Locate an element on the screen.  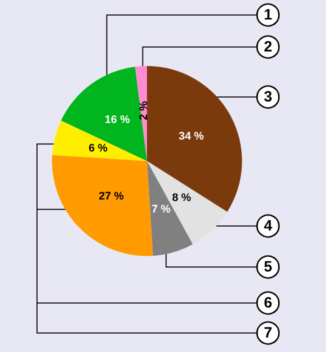
data-label: 7 % is located at coordinates (161, 209).